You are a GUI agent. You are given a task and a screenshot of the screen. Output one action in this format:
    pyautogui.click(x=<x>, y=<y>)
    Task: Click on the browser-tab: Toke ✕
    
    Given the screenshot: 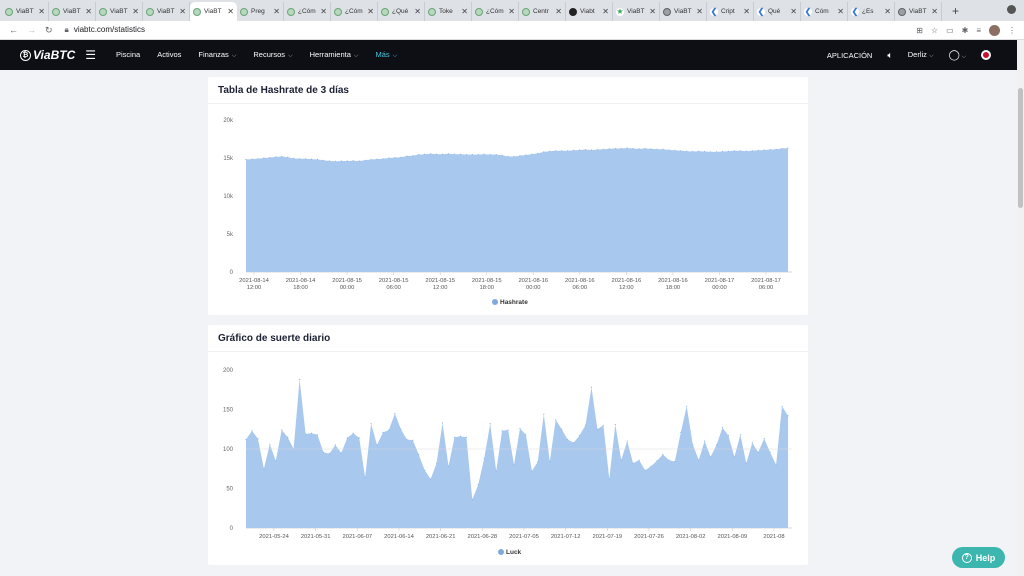 What is the action you would take?
    pyautogui.click(x=448, y=11)
    